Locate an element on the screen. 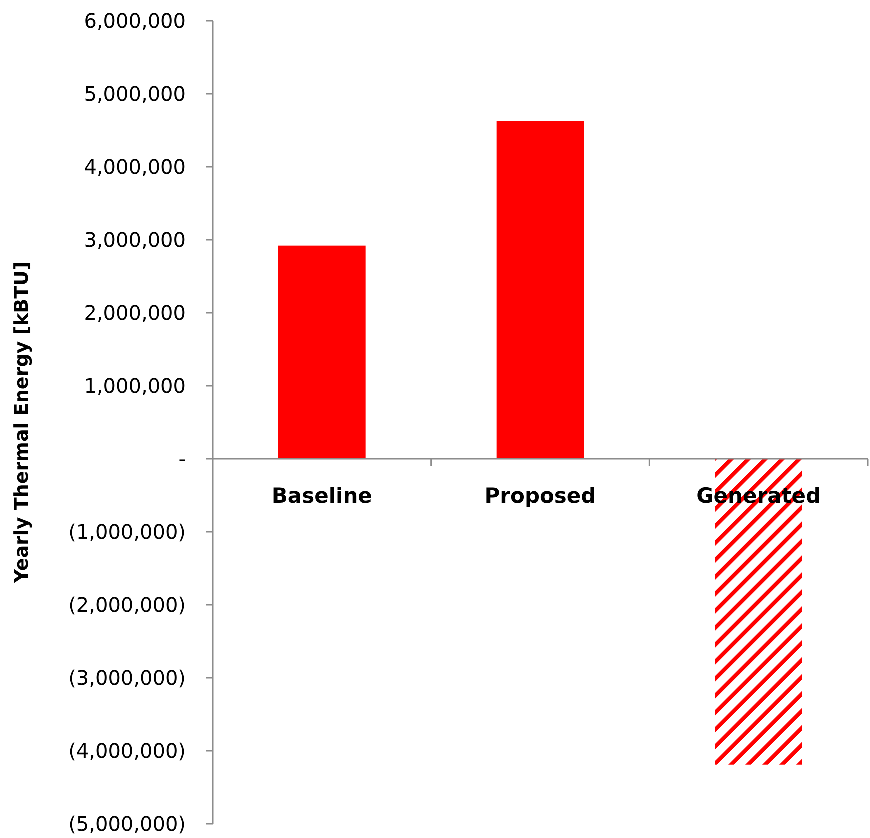 This screenshot has height=838, width=870. y-tick-label: 3,000,000 is located at coordinates (135, 240).